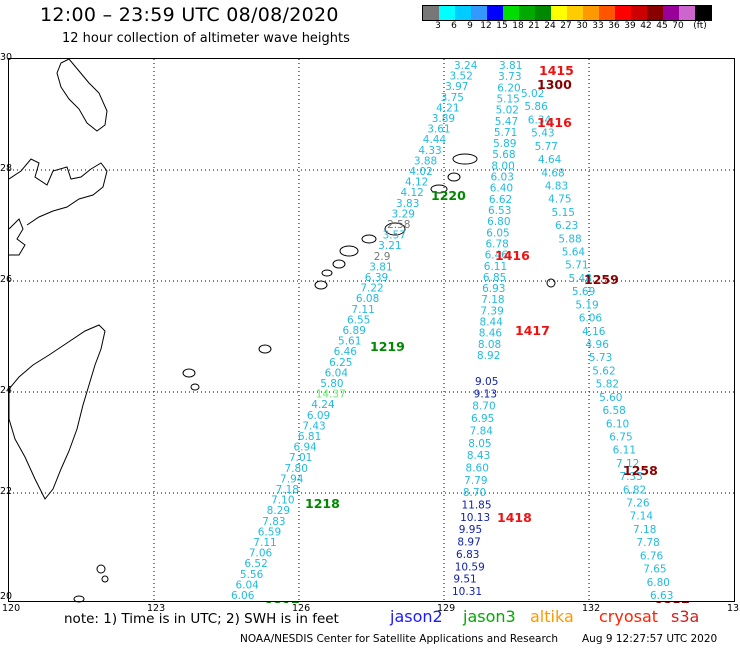 Image resolution: width=740 pixels, height=650 pixels. I want to click on swh-value: 5.64, so click(574, 253).